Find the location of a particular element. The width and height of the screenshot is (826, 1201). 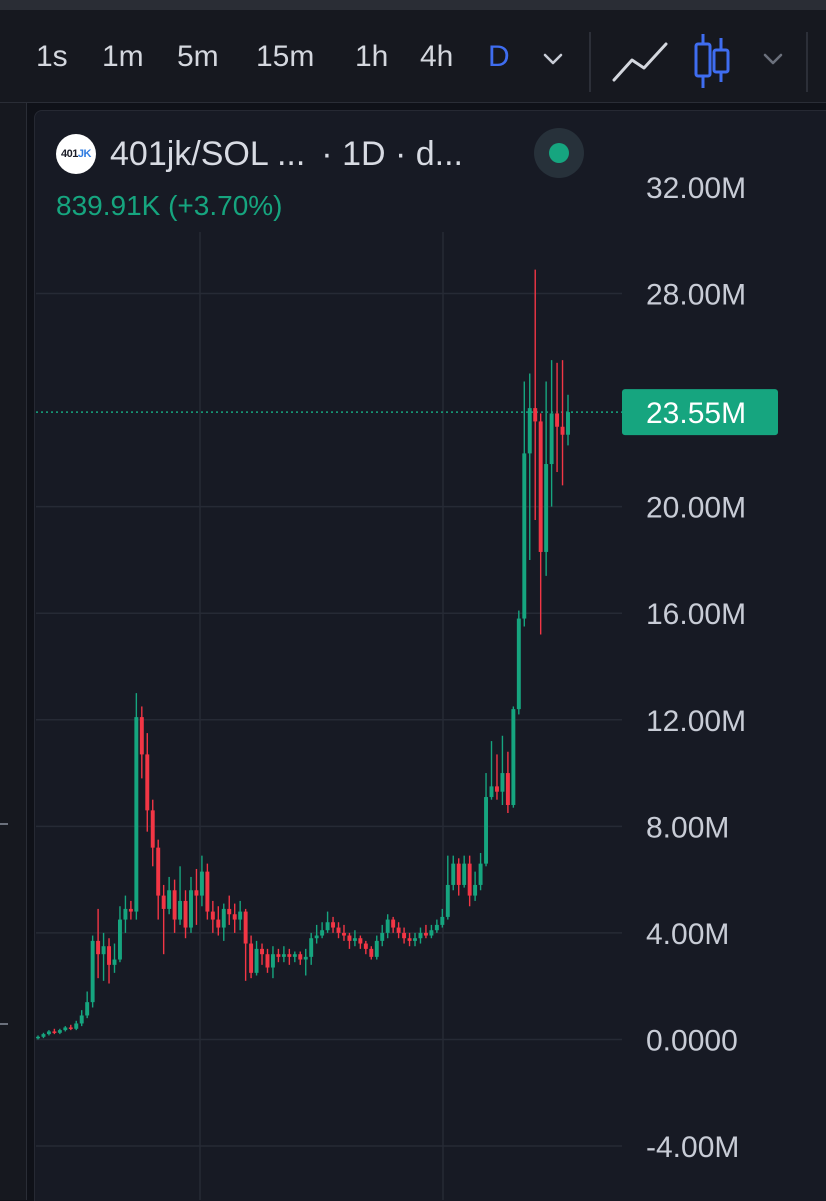

line-chart-icon is located at coordinates (640, 61).